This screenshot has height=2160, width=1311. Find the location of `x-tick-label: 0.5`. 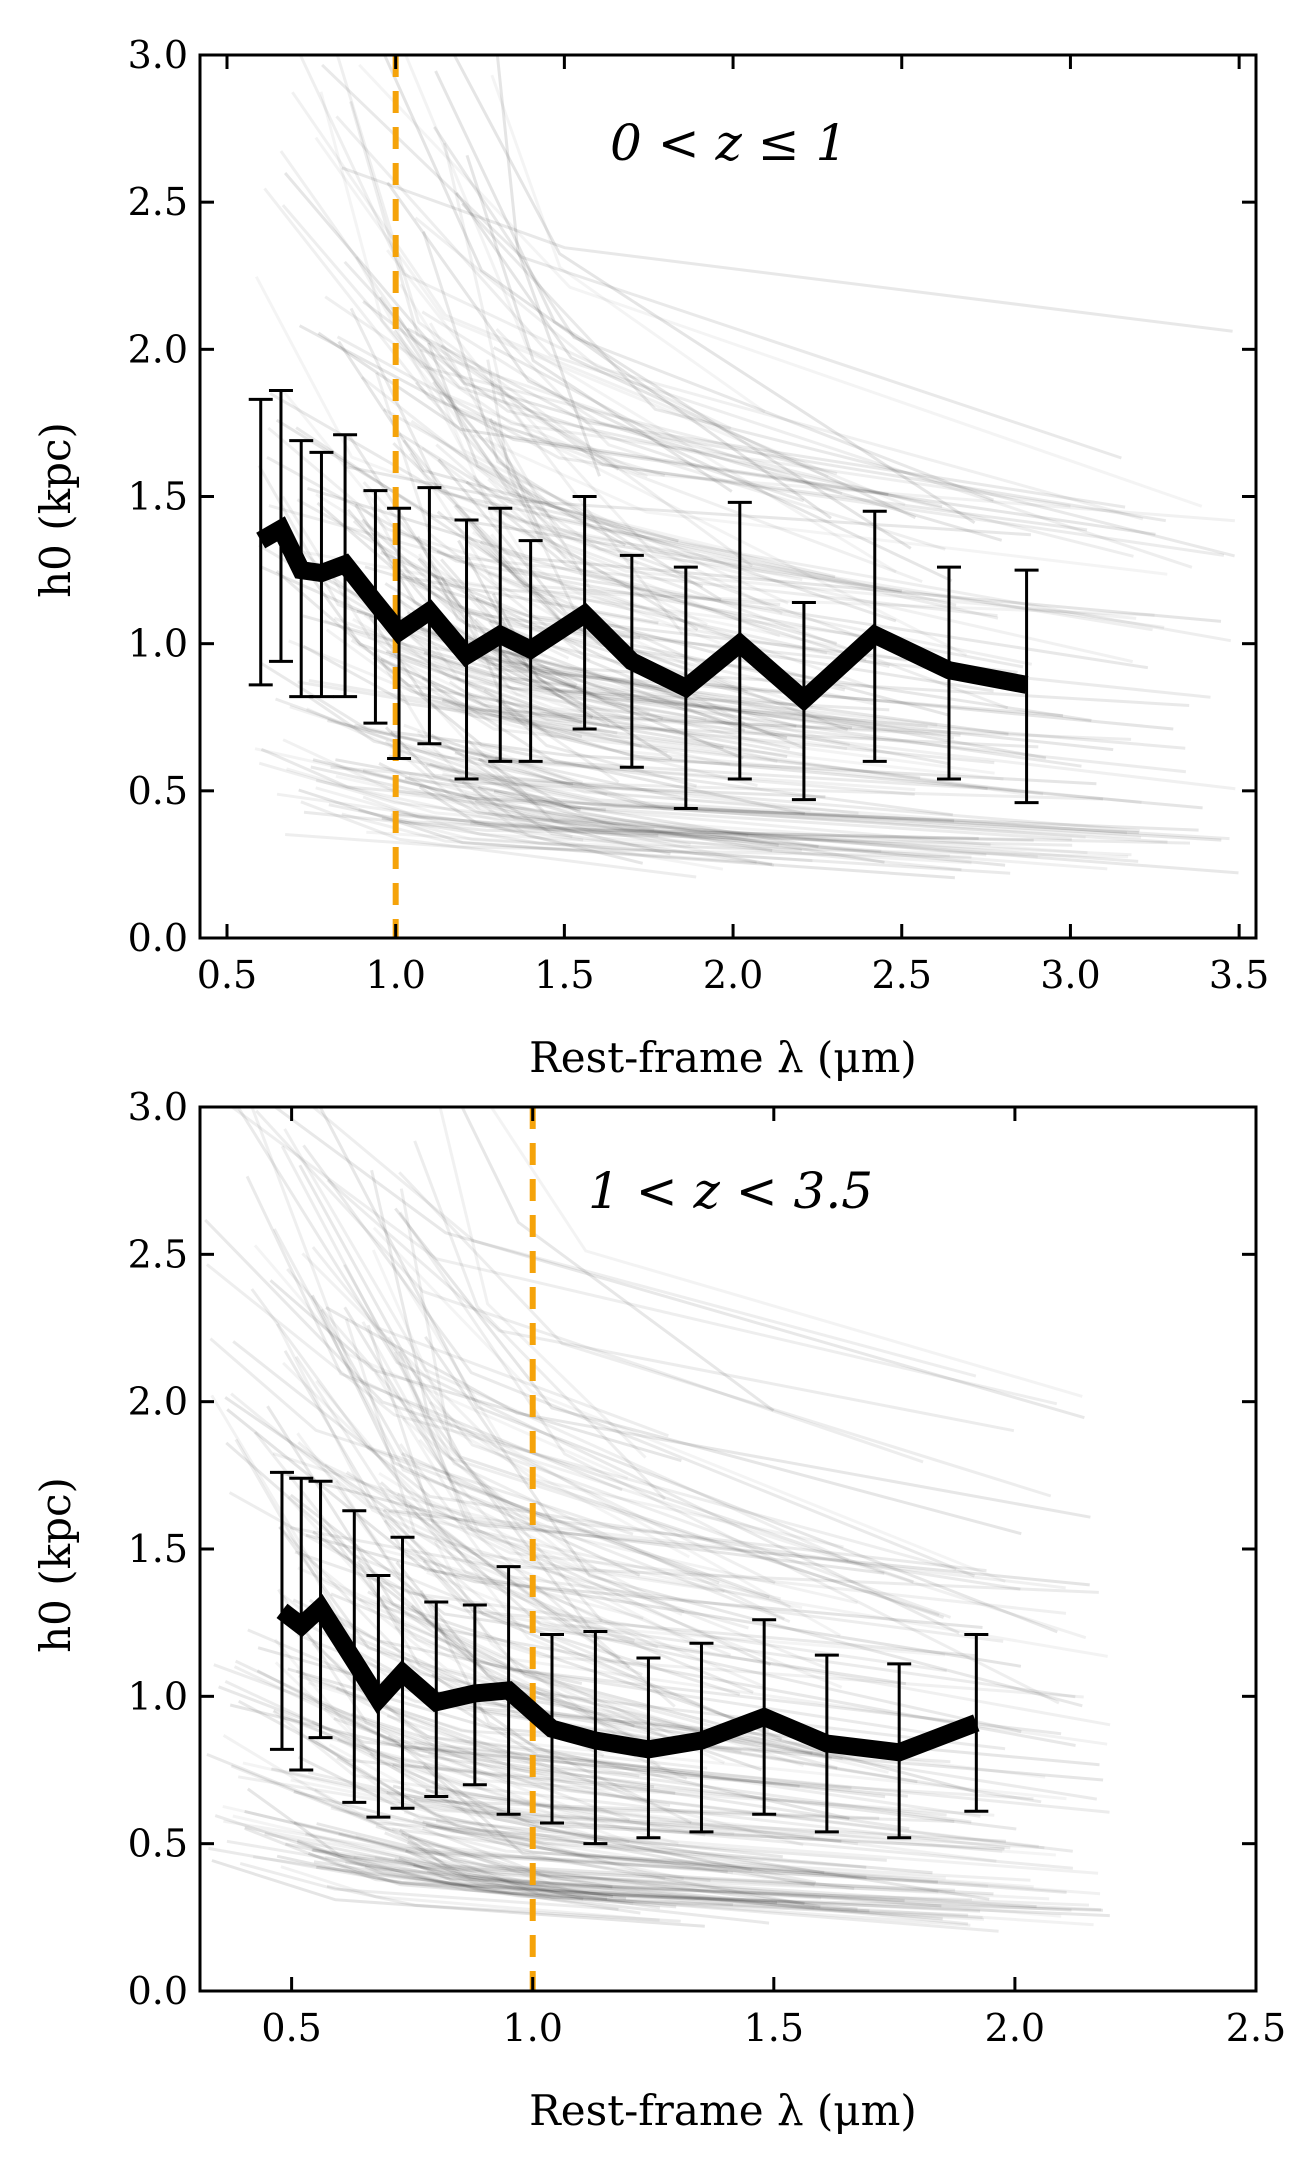

x-tick-label: 0.5 is located at coordinates (227, 975).